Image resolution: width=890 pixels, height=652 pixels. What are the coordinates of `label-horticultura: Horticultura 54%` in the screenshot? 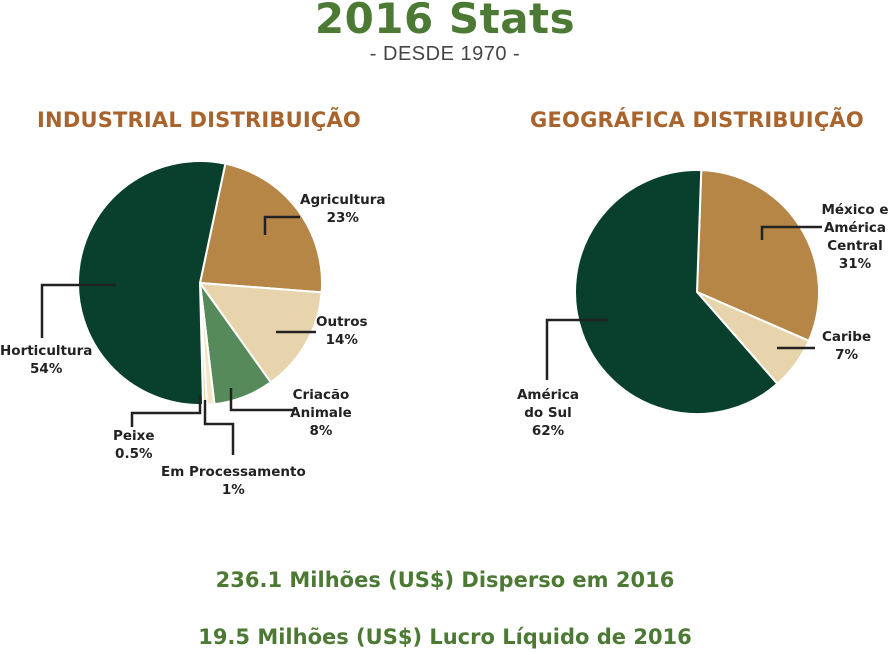 It's located at (46, 360).